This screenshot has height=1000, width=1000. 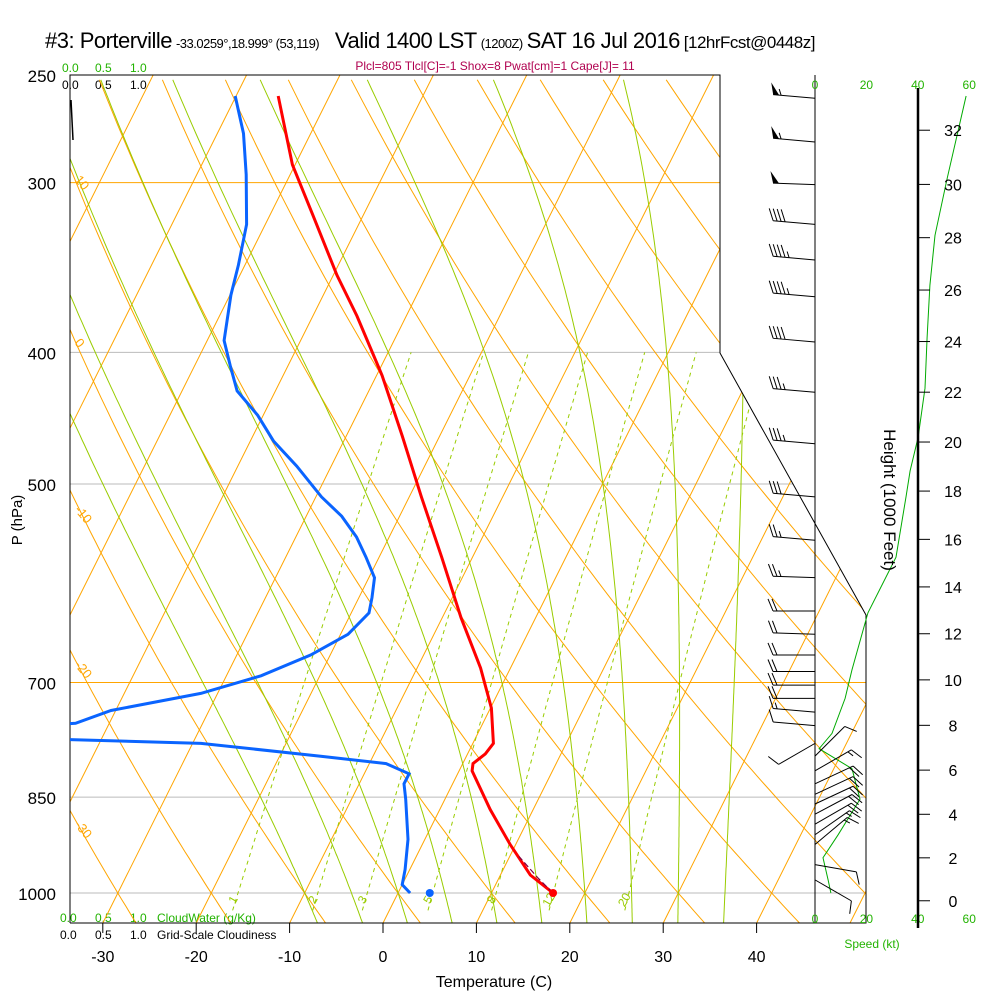 What do you see at coordinates (729, 242) in the screenshot?
I see `adiabat-label-right: 0` at bounding box center [729, 242].